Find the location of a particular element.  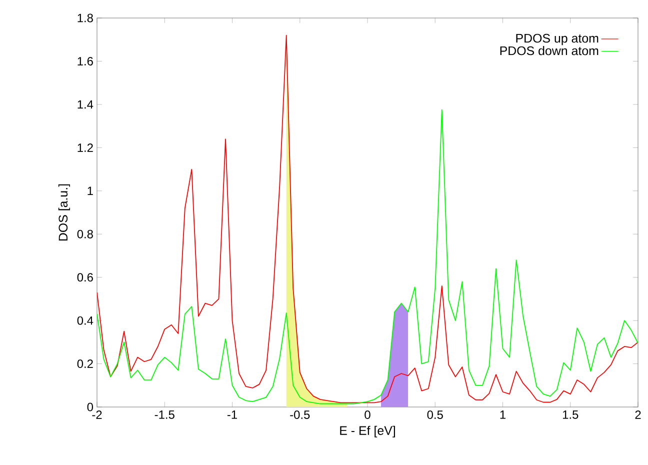

x-tick-label: -0.5 is located at coordinates (300, 414).